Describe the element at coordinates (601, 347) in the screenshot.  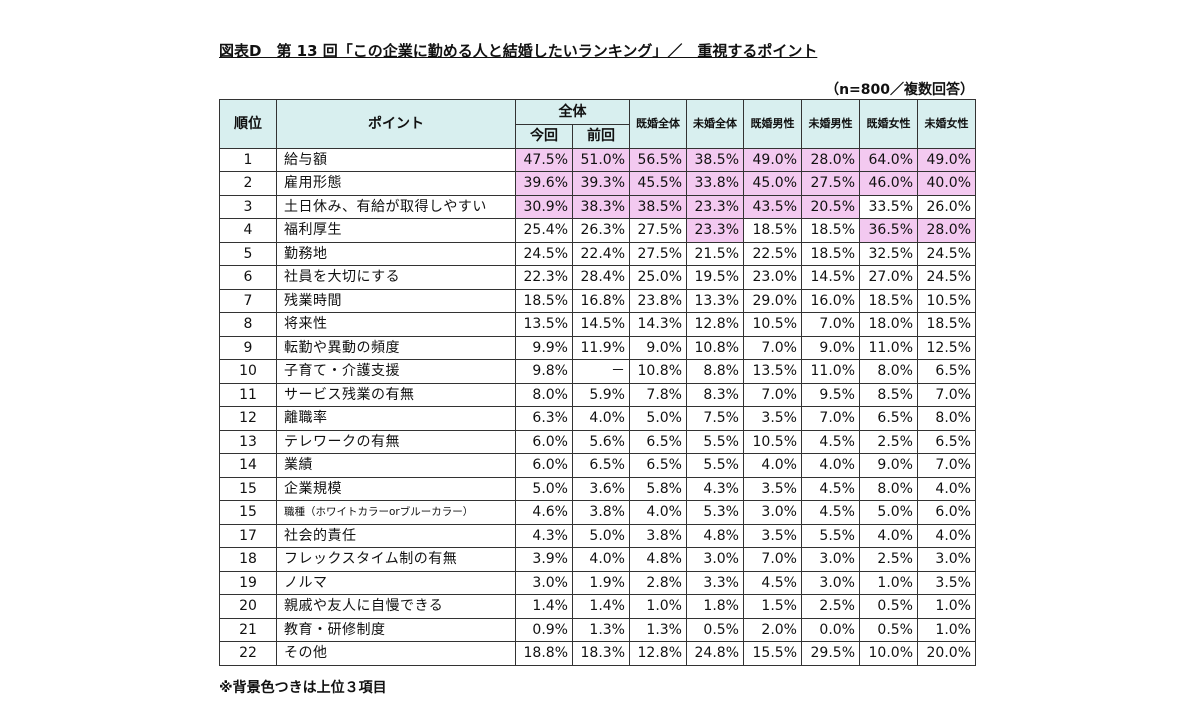
I see `value-cell: 11.9%` at that location.